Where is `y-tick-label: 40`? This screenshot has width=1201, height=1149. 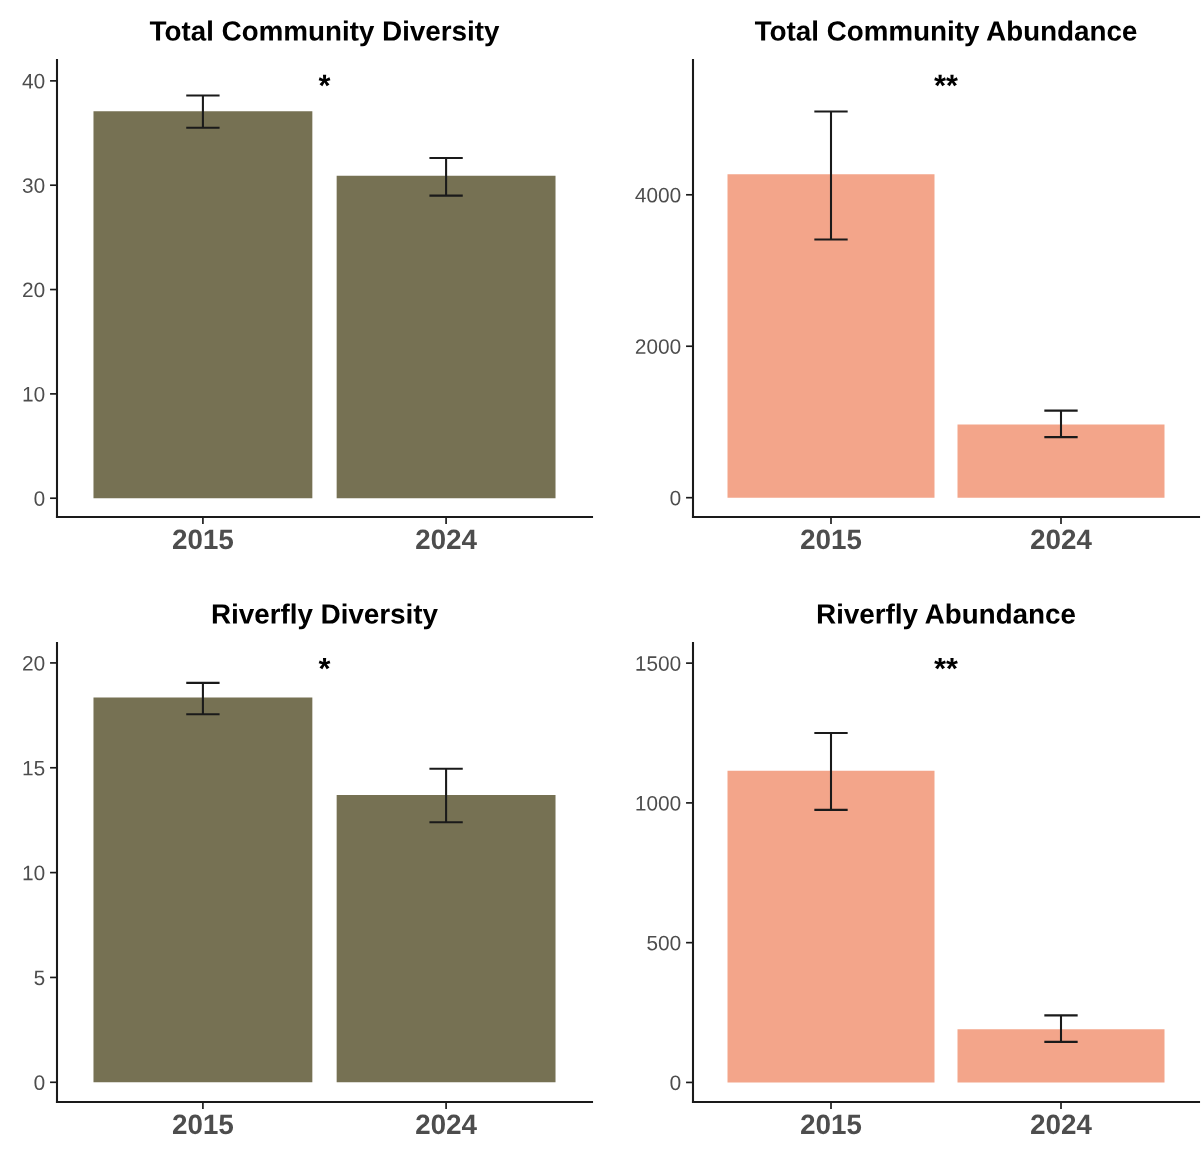 y-tick-label: 40 is located at coordinates (33, 81).